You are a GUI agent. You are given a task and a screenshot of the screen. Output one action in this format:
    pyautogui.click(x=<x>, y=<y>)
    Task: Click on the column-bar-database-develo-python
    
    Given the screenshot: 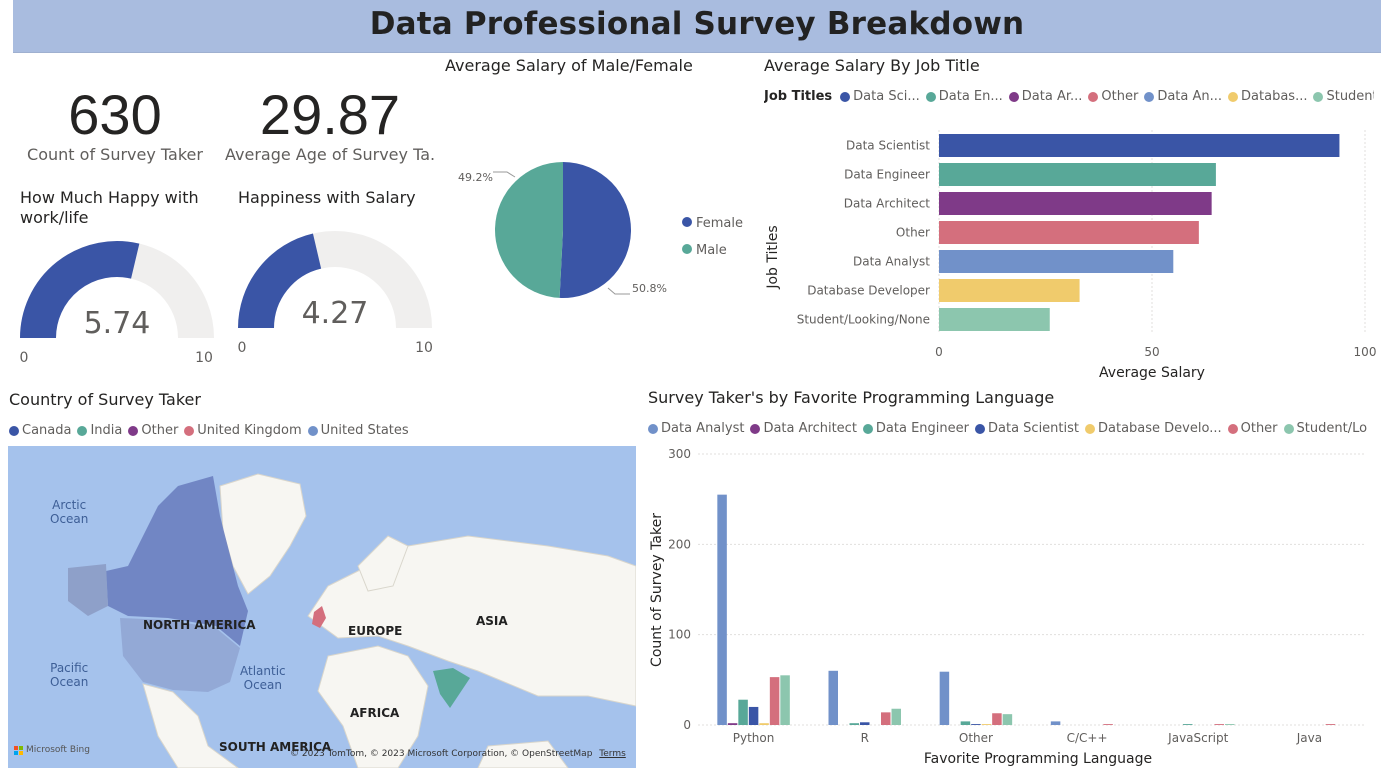 What is the action you would take?
    pyautogui.click(x=764, y=724)
    